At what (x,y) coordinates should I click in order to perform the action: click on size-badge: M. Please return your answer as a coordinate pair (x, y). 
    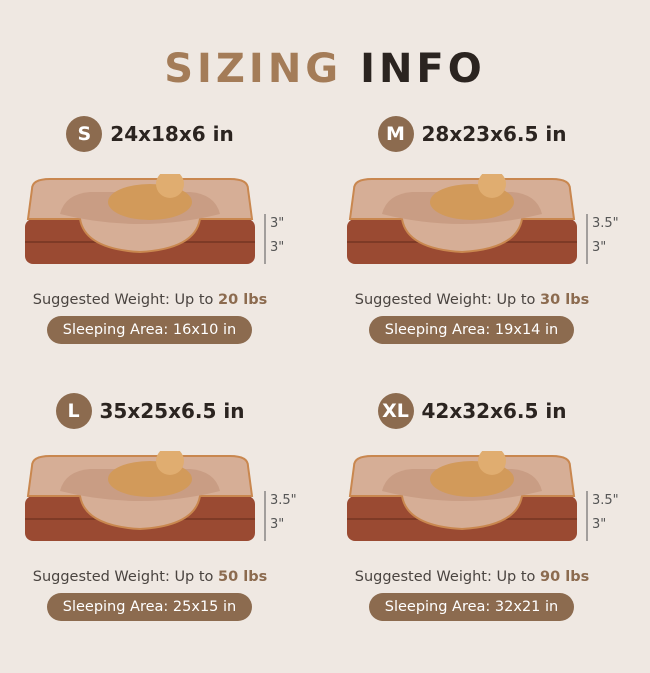
    Looking at the image, I should click on (395, 134).